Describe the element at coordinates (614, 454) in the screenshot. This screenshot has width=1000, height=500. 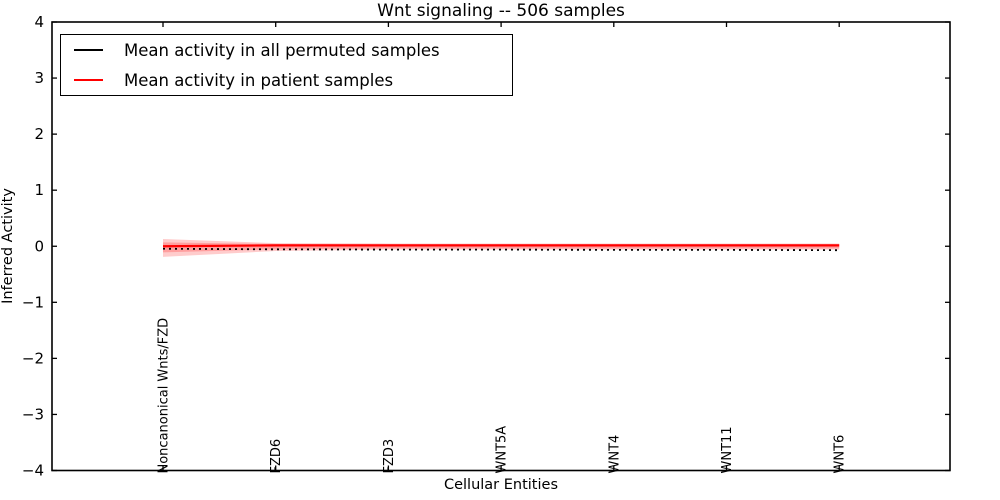
I see `x-tick-label: WNT4` at that location.